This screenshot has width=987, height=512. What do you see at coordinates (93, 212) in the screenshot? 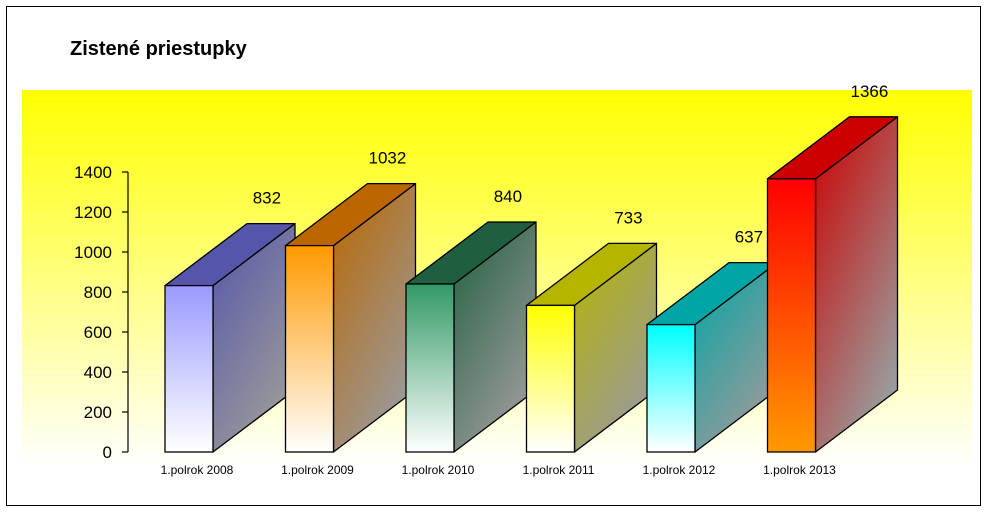
I see `y-tick-label: 1200` at bounding box center [93, 212].